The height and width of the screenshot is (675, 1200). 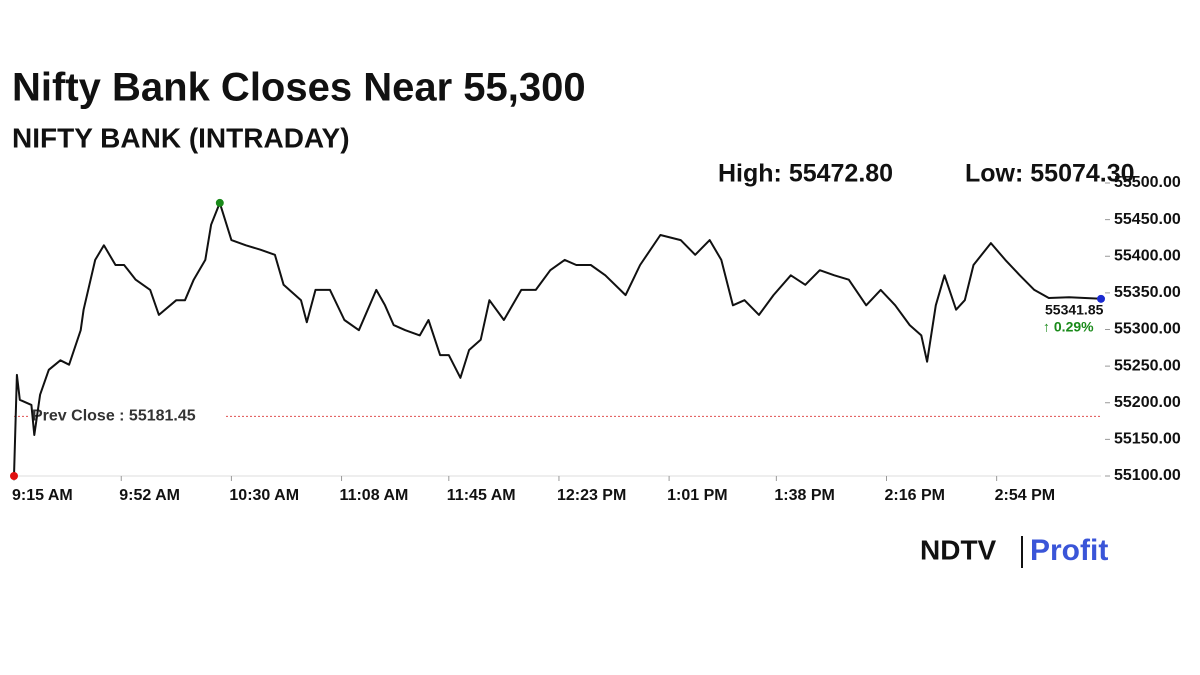 I want to click on change-label: ↑ 0.29%, so click(x=1068, y=327).